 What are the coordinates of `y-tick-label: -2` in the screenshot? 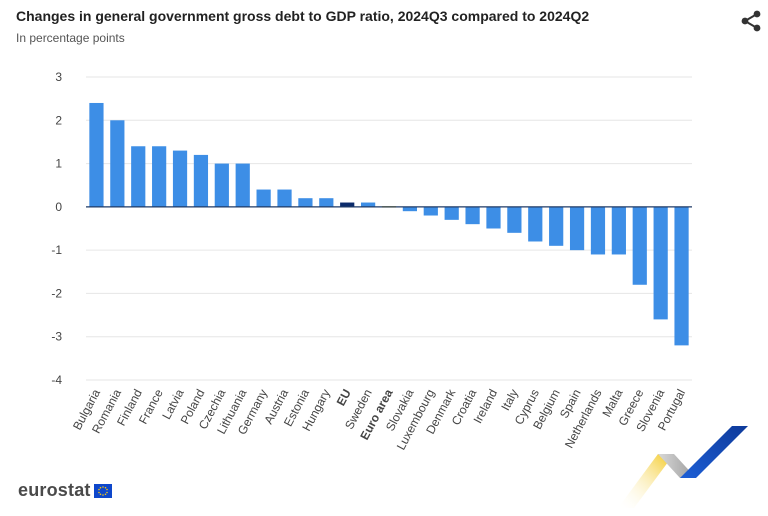 It's located at (56, 293).